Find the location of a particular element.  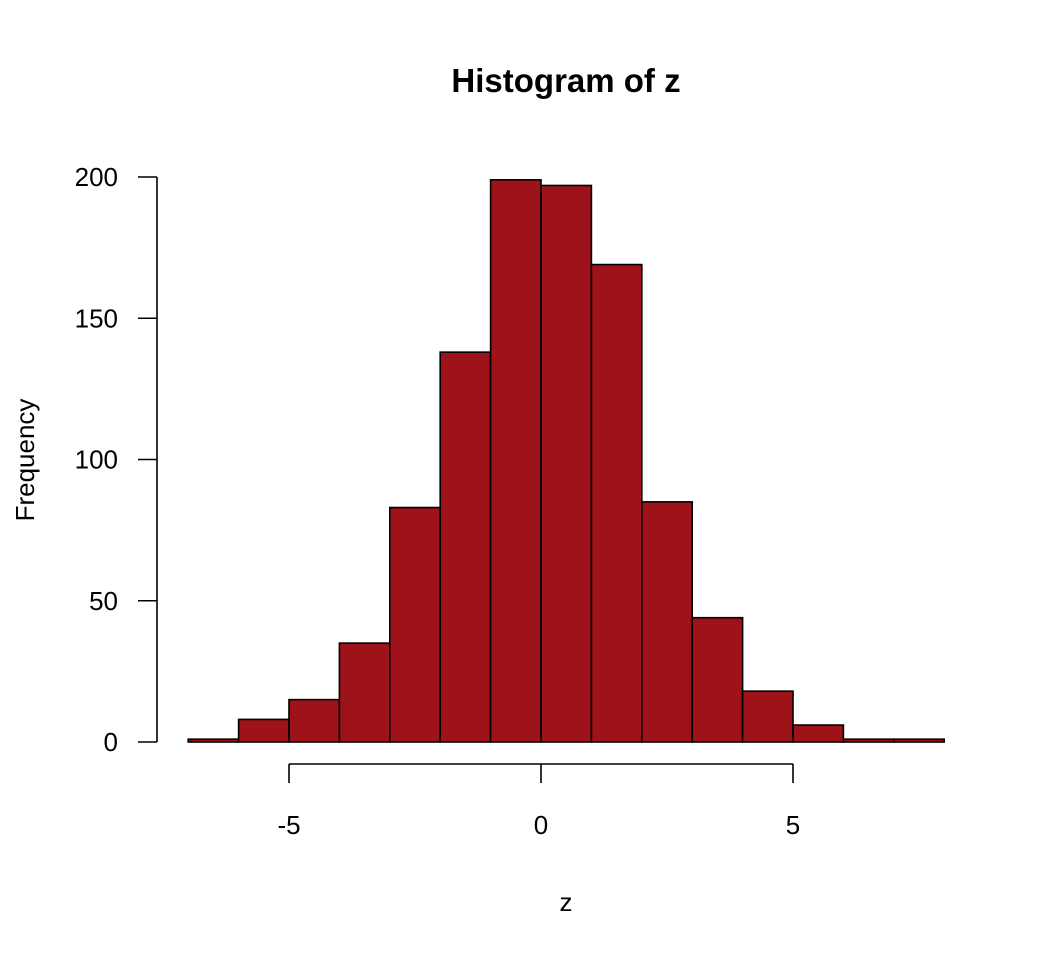

y-axis-label: Frequency is located at coordinates (25, 460).